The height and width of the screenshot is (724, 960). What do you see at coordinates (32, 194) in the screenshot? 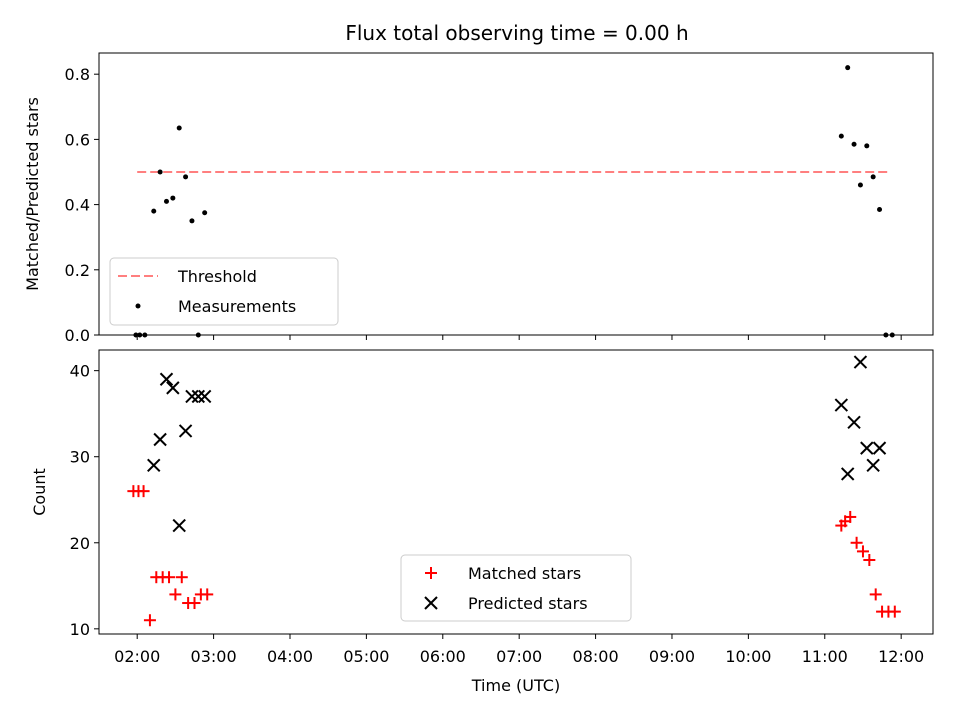
I see `top-y-axis-label: Matched/Predicted stars` at bounding box center [32, 194].